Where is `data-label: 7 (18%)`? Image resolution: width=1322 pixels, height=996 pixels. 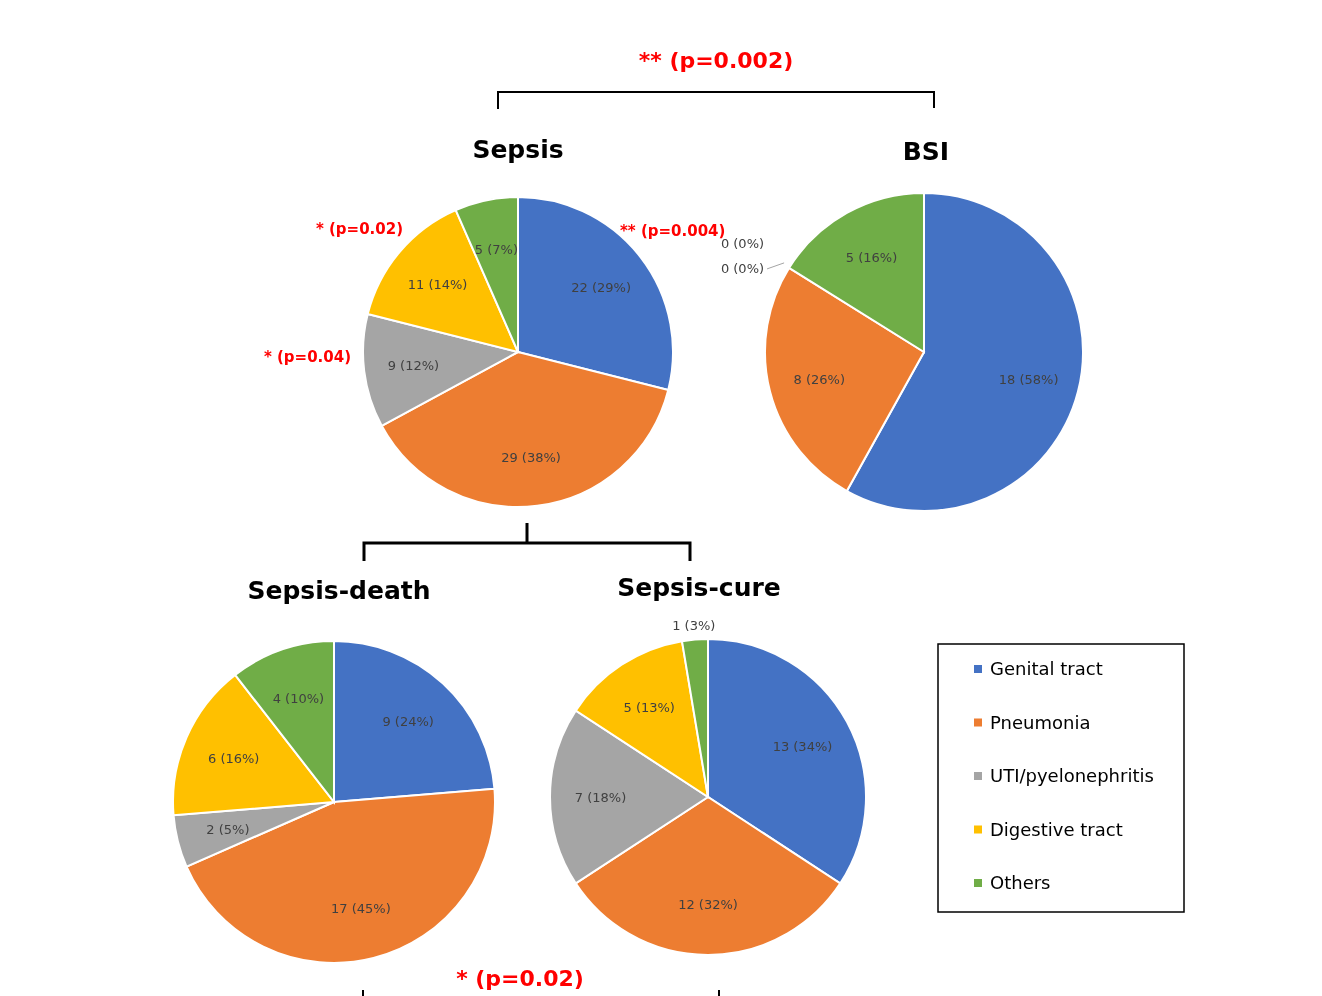
data-label: 7 (18%) is located at coordinates (600, 797).